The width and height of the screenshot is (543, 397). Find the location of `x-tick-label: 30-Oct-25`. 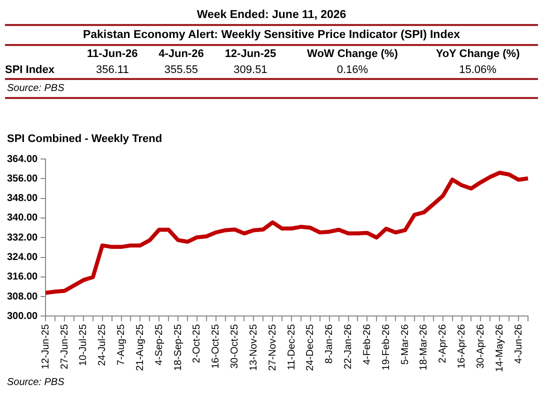

x-tick-label: 30-Oct-25 is located at coordinates (235, 346).